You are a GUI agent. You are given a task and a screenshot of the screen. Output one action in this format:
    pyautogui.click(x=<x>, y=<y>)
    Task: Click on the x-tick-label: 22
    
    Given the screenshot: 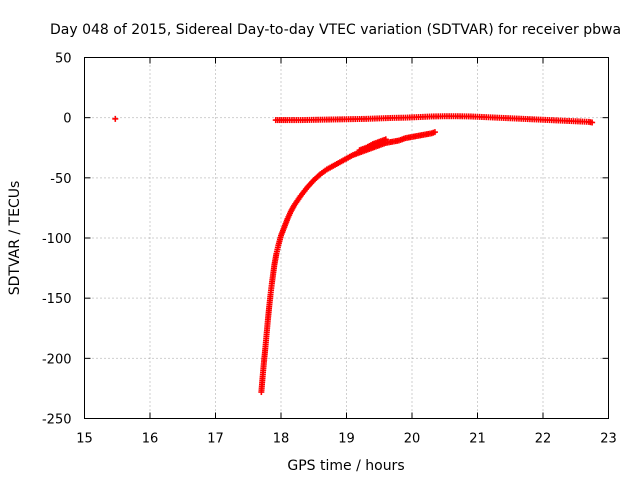 What is the action you would take?
    pyautogui.click(x=543, y=439)
    